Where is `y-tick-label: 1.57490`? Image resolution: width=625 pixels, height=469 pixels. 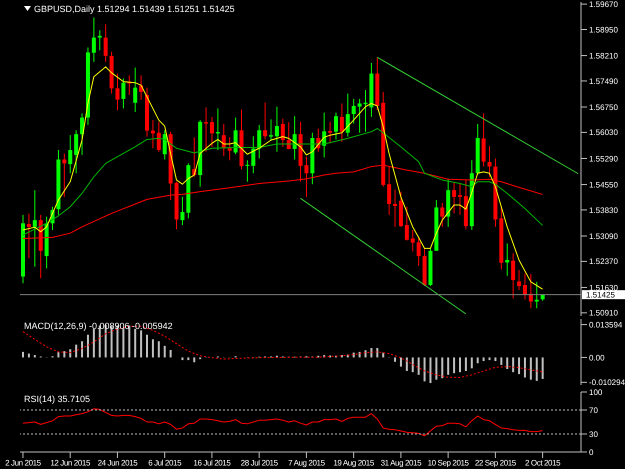
y-tick-label: 1.57490 is located at coordinates (603, 81).